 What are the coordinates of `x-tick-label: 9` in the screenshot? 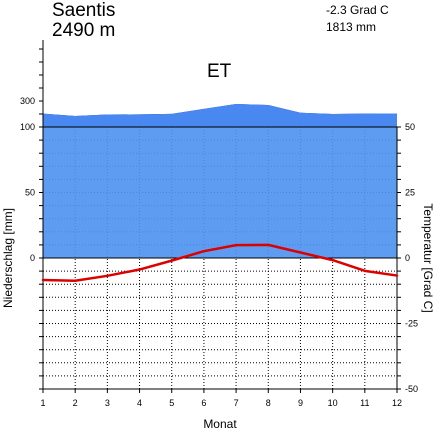 It's located at (300, 403).